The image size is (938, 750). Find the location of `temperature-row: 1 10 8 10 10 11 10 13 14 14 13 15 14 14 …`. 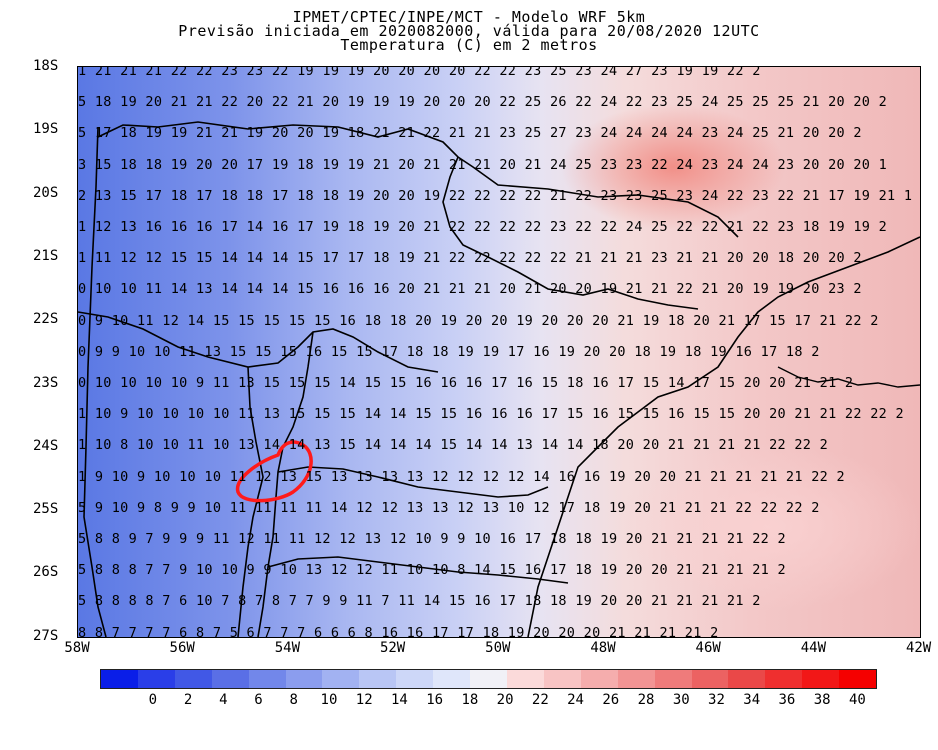

temperature-row: 1 10 8 10 10 11 10 13 14 14 13 15 14 14 … is located at coordinates (453, 445).